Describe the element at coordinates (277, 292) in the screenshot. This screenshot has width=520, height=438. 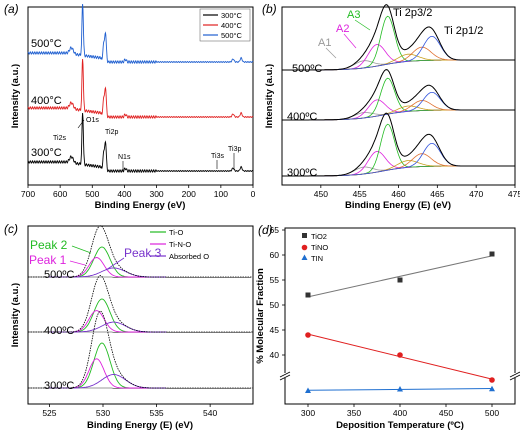
I see `panel-d-y-ticks: 40 45 50 55 60 65` at that location.